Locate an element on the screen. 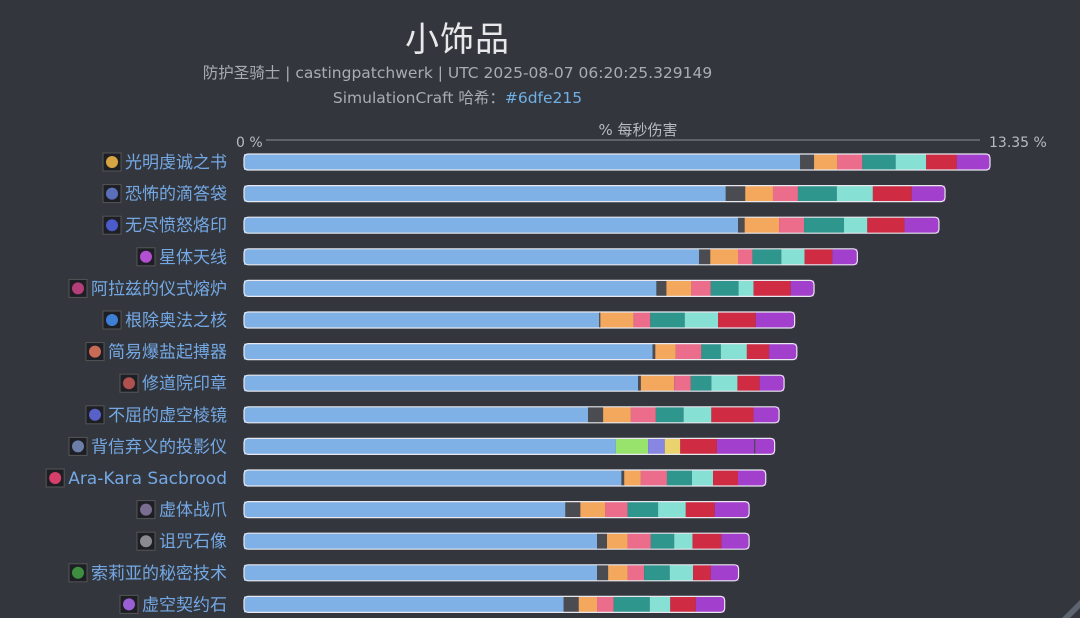  projector-icon-glyph is located at coordinates (78, 446).